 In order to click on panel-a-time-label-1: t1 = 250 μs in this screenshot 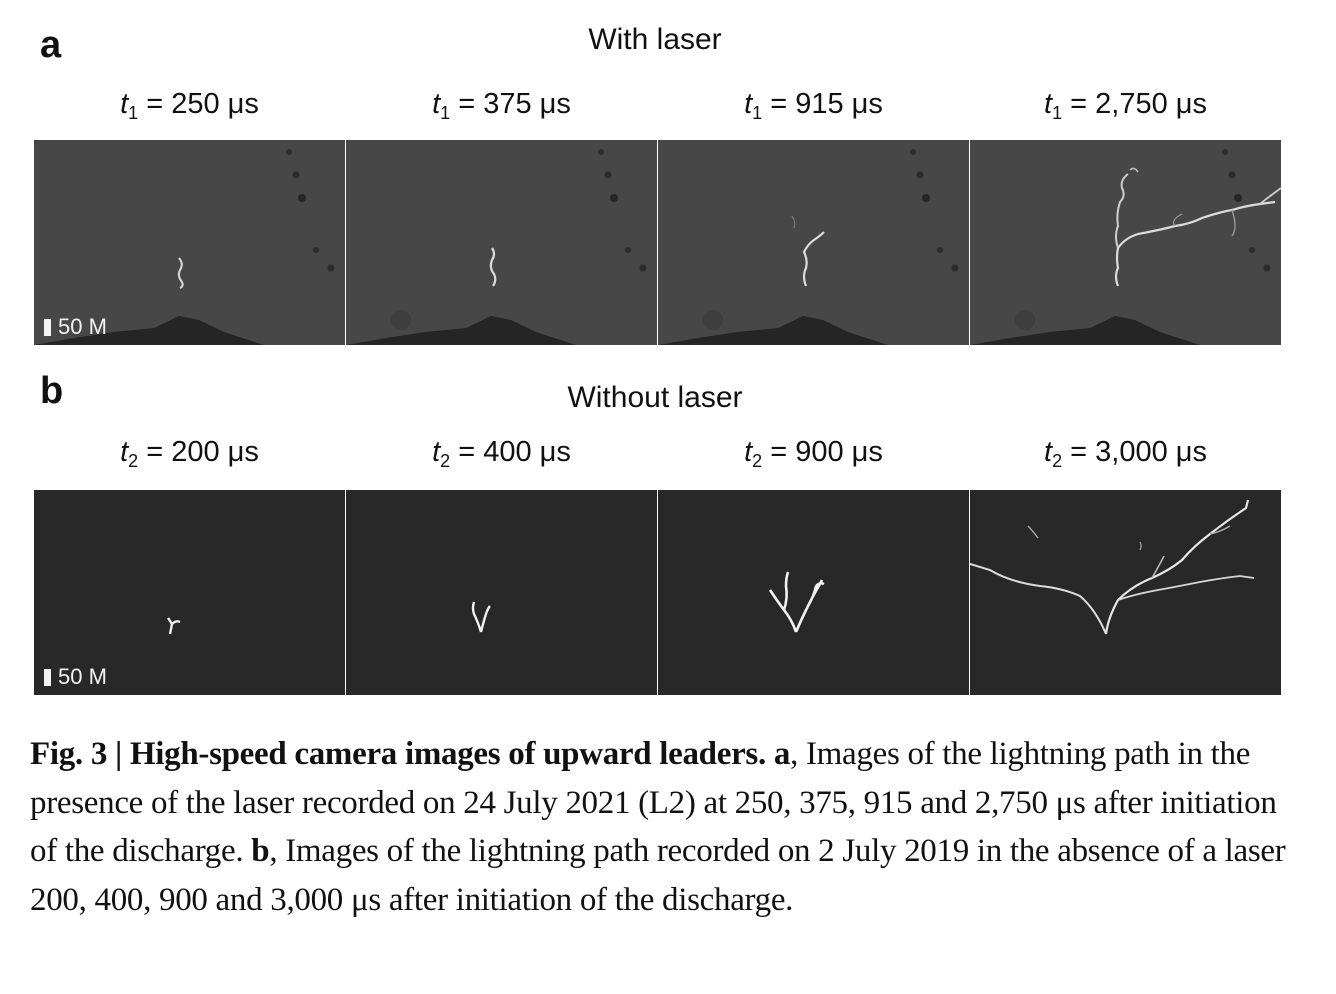, I will do `click(189, 105)`.